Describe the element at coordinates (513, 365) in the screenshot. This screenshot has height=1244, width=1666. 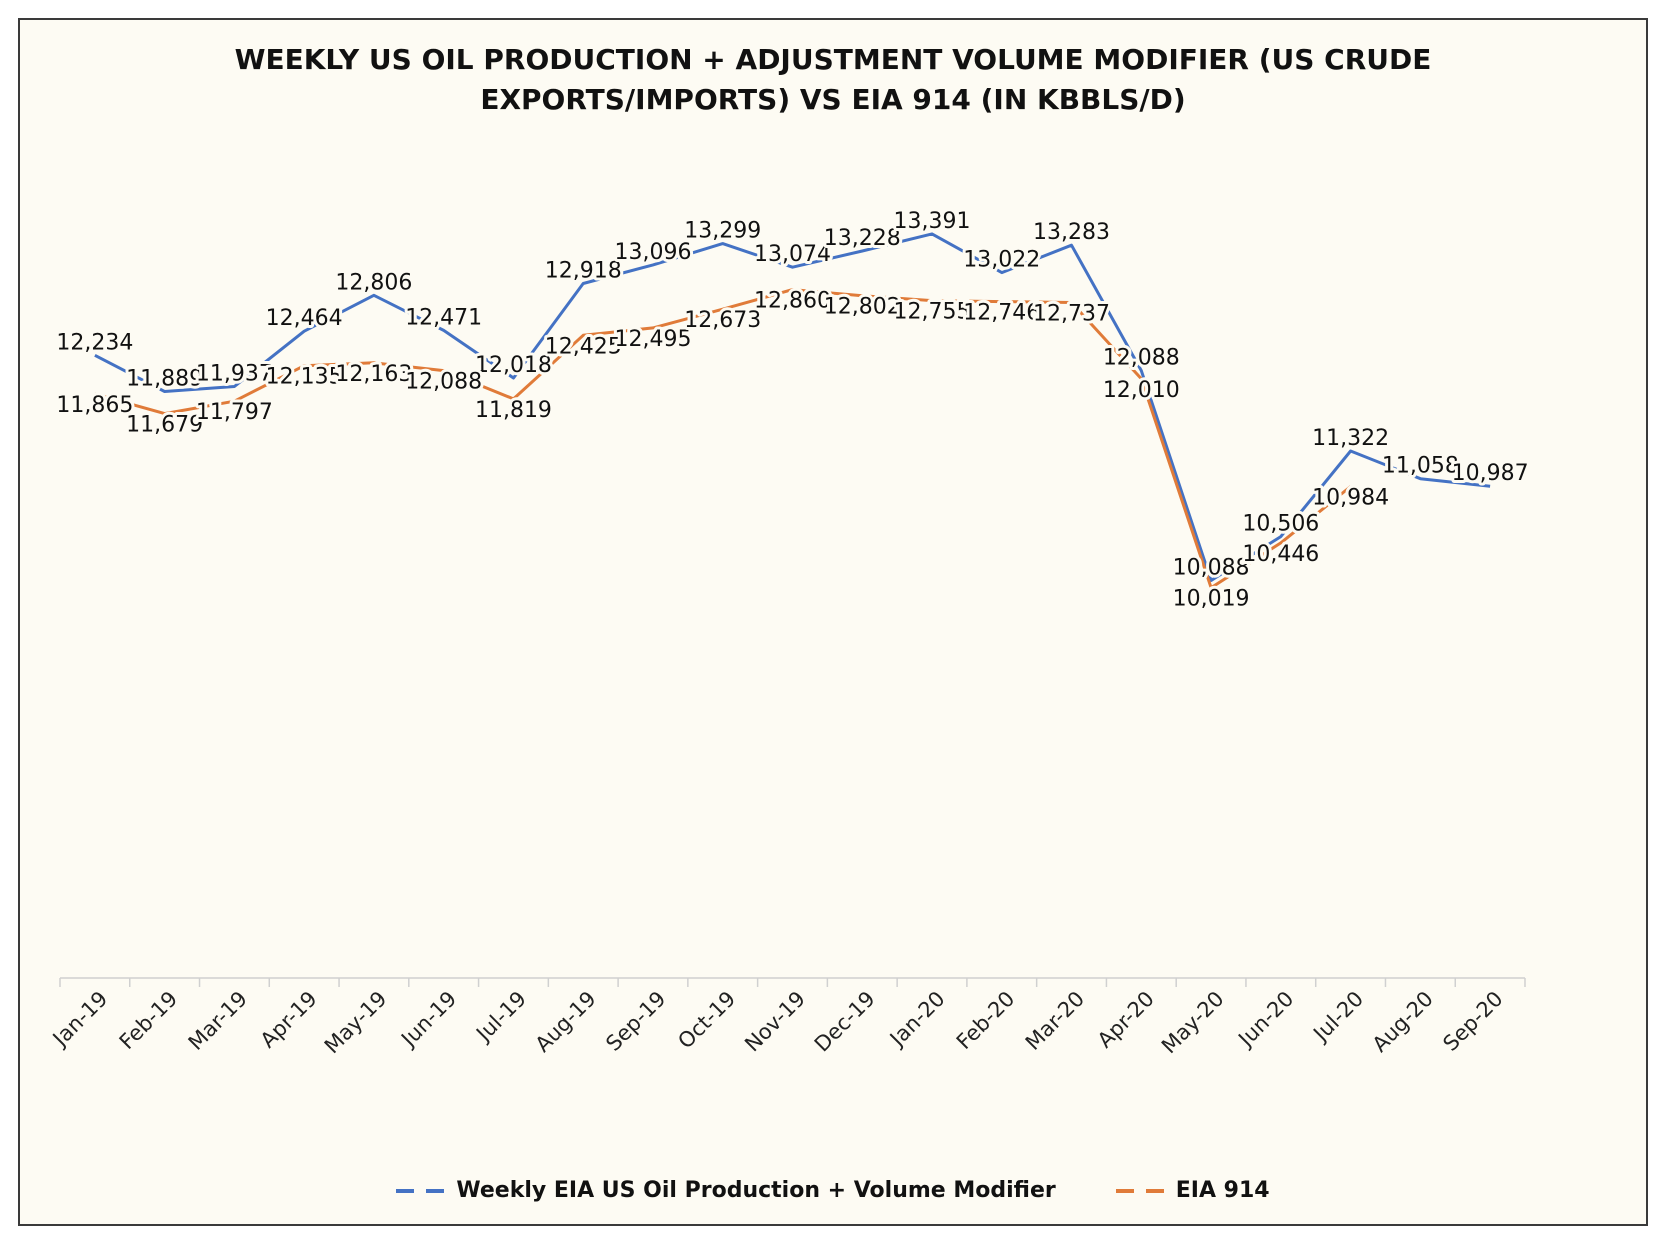
I see `data-label-0: 12,018` at that location.